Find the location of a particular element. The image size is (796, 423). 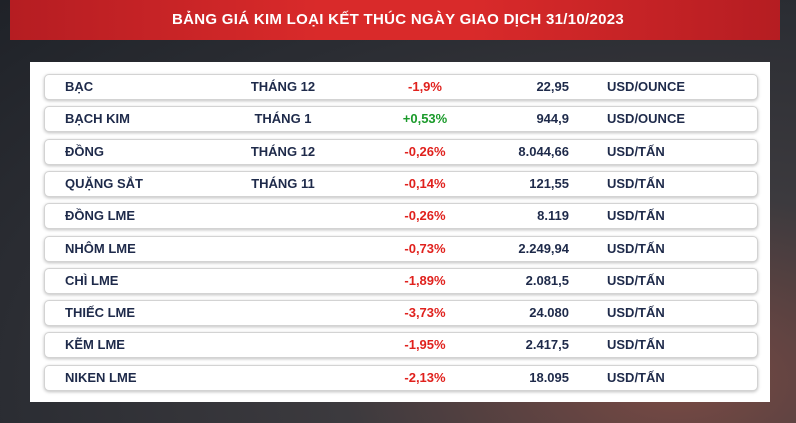

change-cell: -1,89% is located at coordinates (425, 280).